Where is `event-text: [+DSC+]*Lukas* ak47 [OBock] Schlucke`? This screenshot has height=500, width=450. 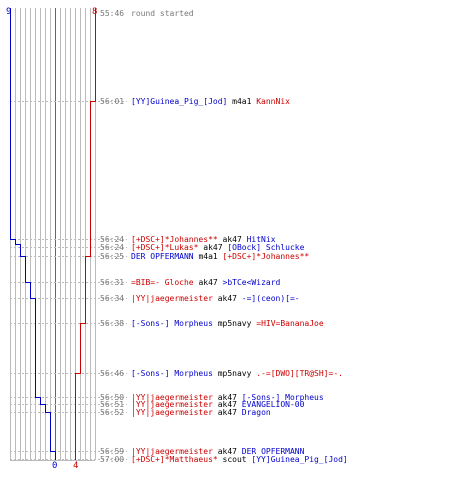 event-text: [+DSC+]*Lukas* ak47 [OBock] Schlucke is located at coordinates (218, 247).